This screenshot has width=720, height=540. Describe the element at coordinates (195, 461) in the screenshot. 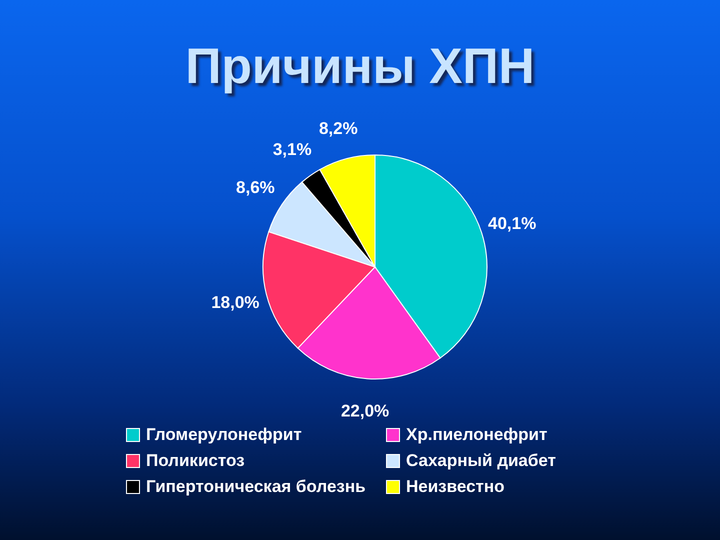

I see `legend-label: Поликистоз` at that location.